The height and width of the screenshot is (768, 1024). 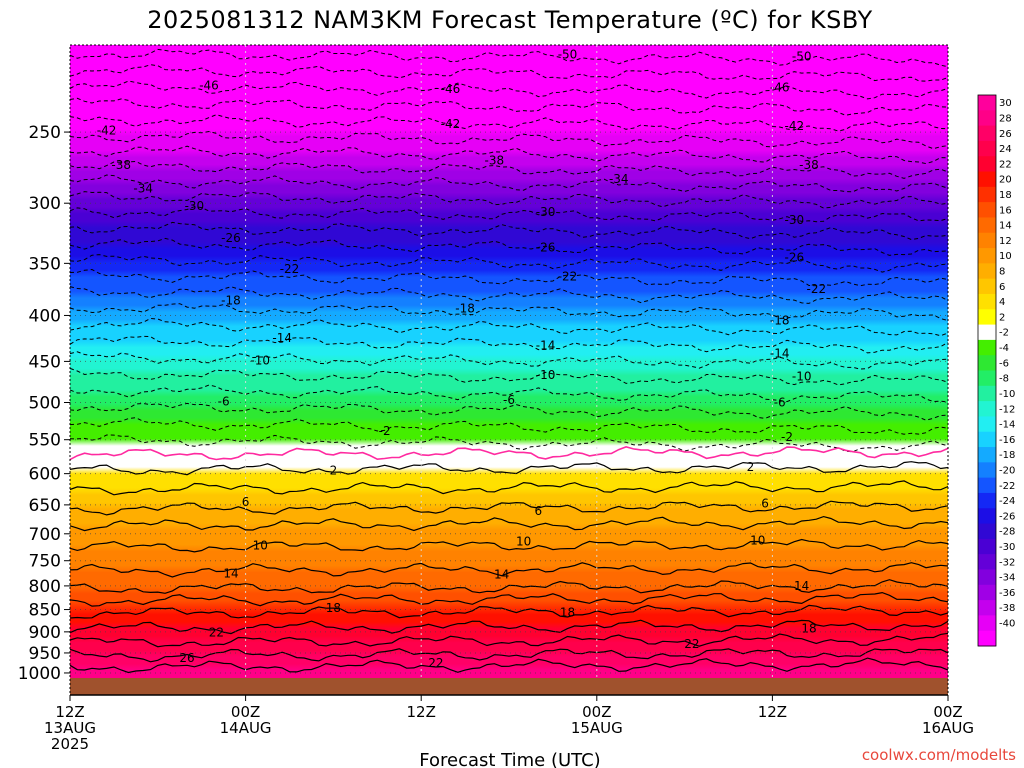 I want to click on colorbar-tick-label: -24, so click(x=1007, y=501).